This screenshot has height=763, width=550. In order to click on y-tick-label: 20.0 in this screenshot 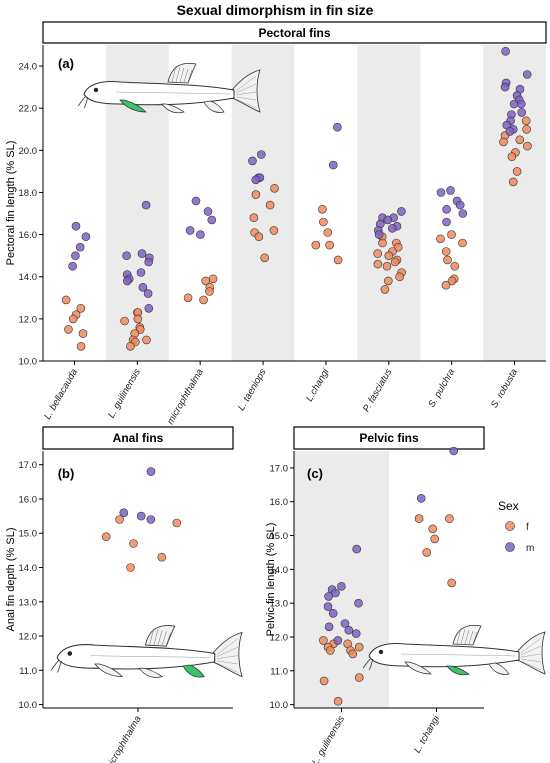, I will do `click(28, 151)`.